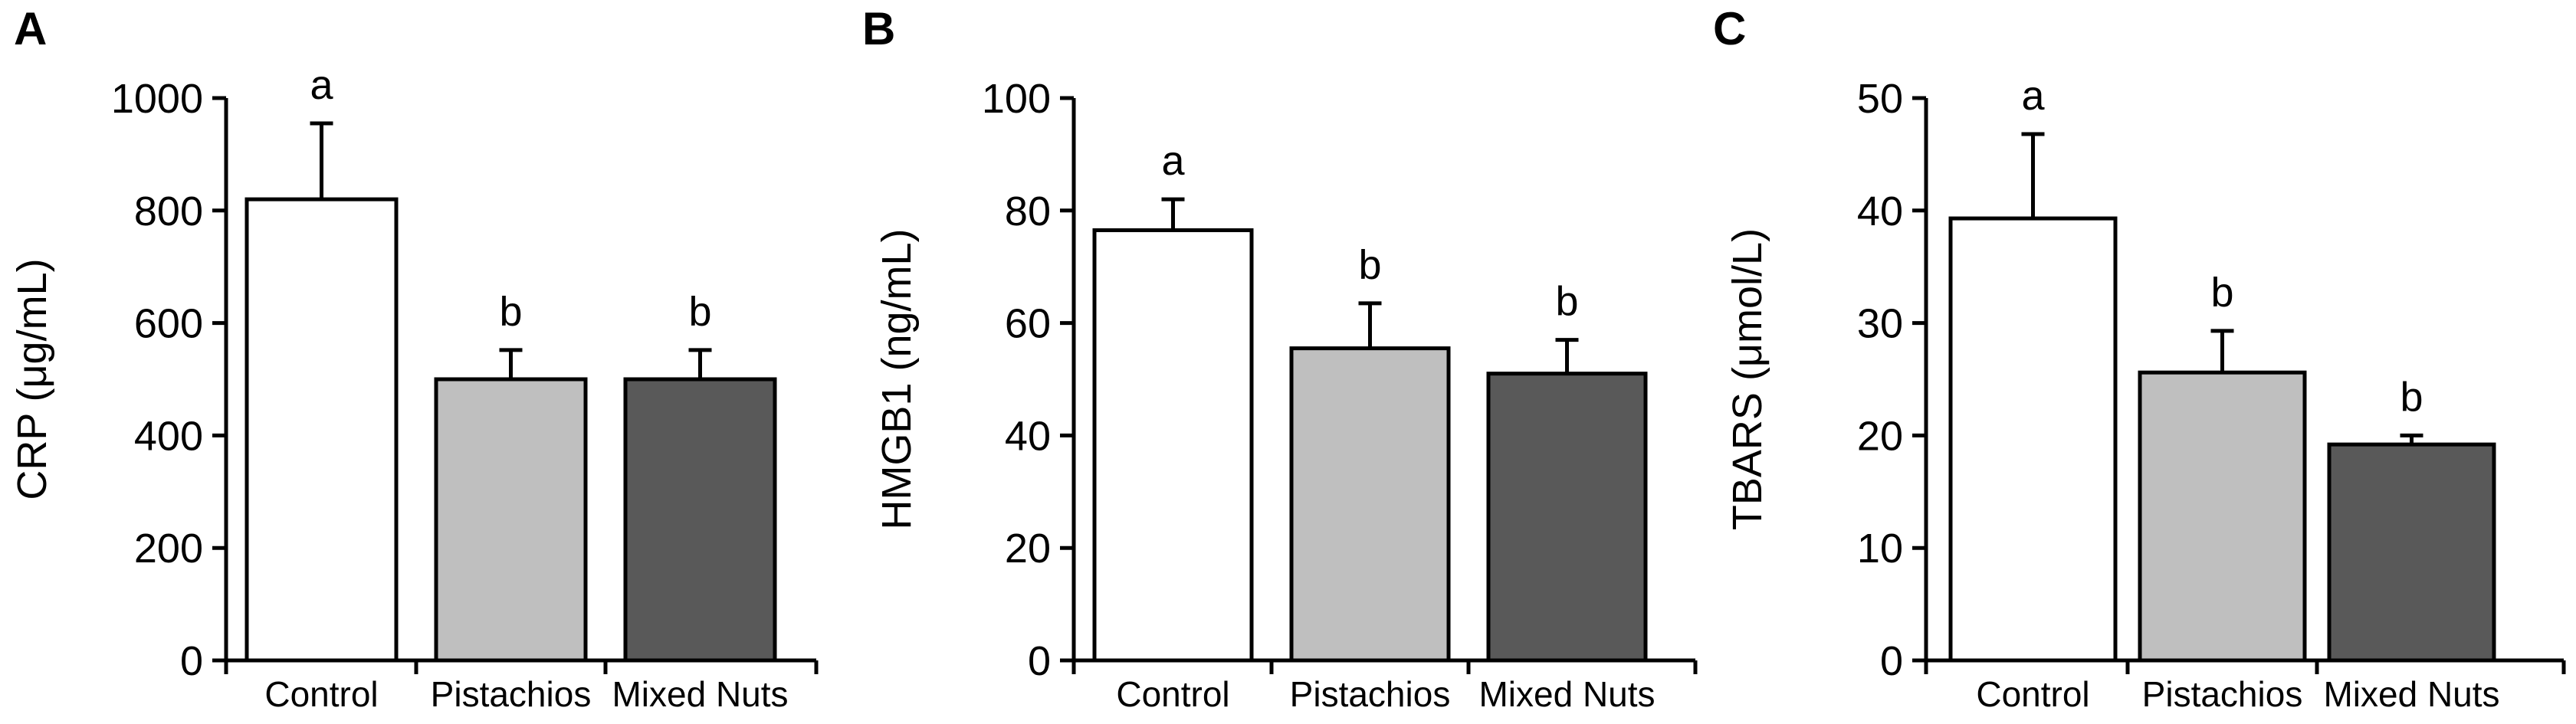 This screenshot has width=2576, height=724. Describe the element at coordinates (30, 29) in the screenshot. I see `panel-label: A` at that location.